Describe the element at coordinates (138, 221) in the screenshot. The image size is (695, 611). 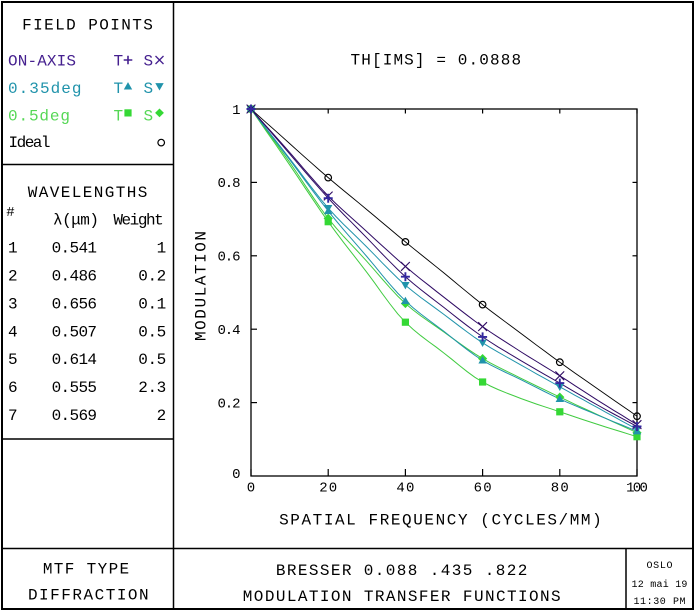
I see `svg-text: Weight` at that location.